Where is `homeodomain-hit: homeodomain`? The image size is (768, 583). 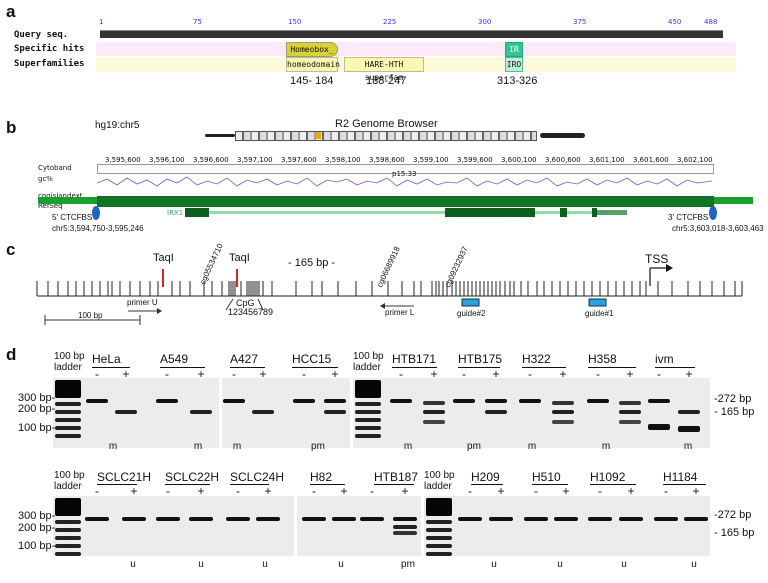 homeodomain-hit: homeodomain is located at coordinates (313, 64).